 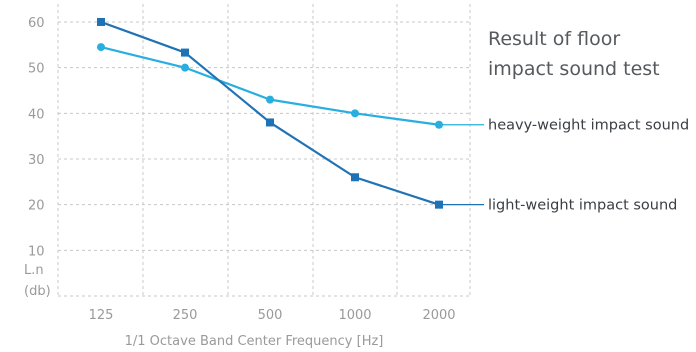 I want to click on y-tick-label: 10, so click(x=36, y=251).